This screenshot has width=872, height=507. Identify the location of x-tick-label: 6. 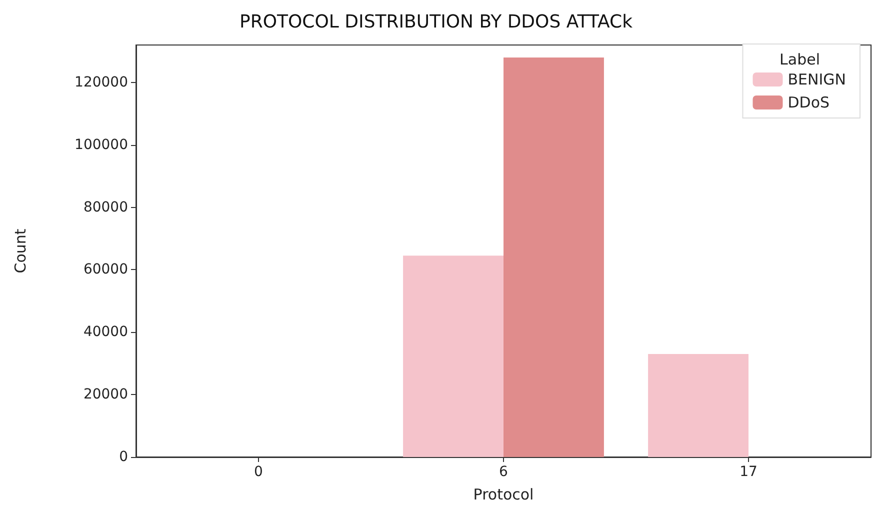
(503, 472).